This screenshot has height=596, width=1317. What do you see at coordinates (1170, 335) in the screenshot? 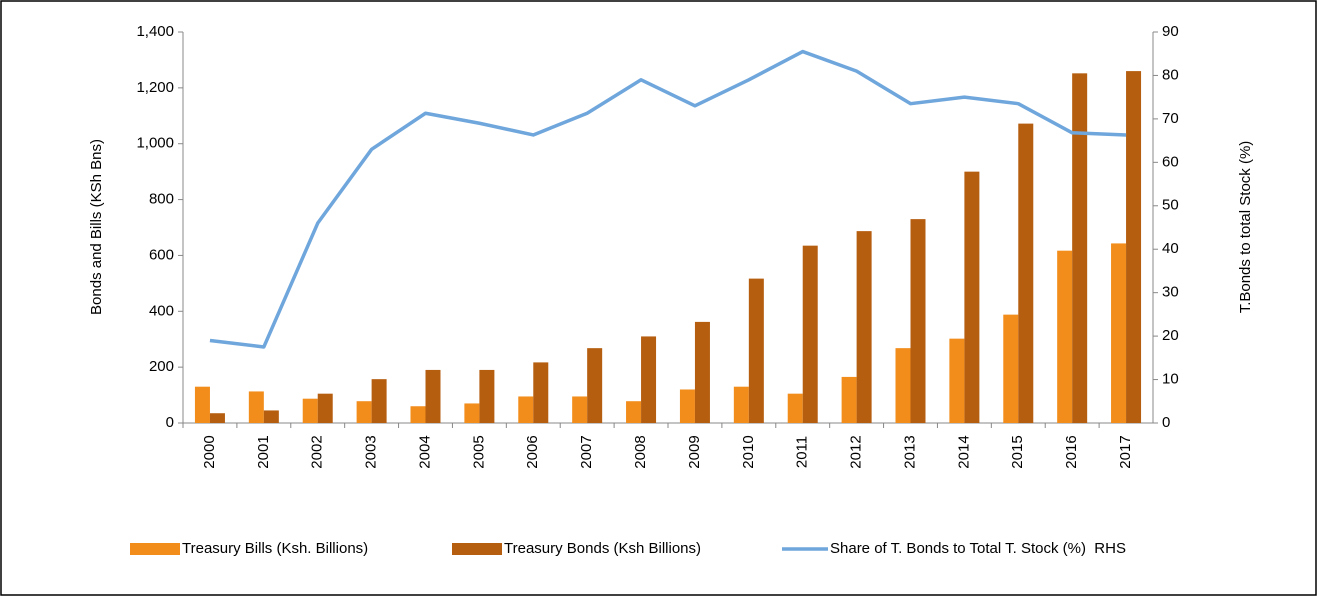
I see `y2-tick-label: 20` at bounding box center [1170, 335].